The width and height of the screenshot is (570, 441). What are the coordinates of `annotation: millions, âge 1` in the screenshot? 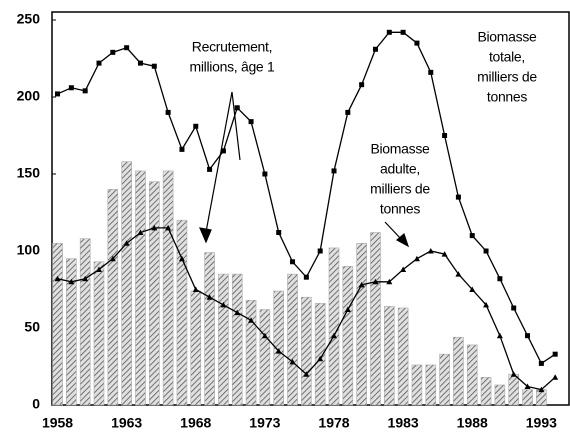 It's located at (233, 67).